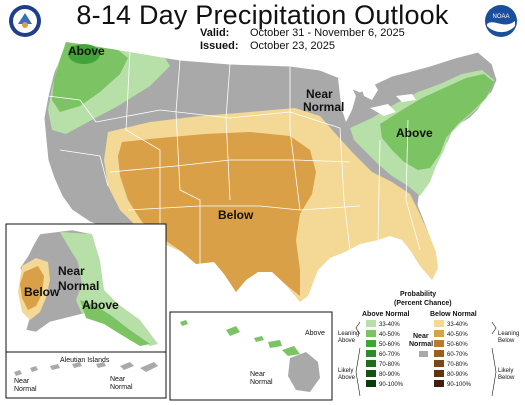 The height and width of the screenshot is (405, 525). Describe the element at coordinates (121, 387) in the screenshot. I see `label-aleutian-near-normal-2b: Normal` at that location.